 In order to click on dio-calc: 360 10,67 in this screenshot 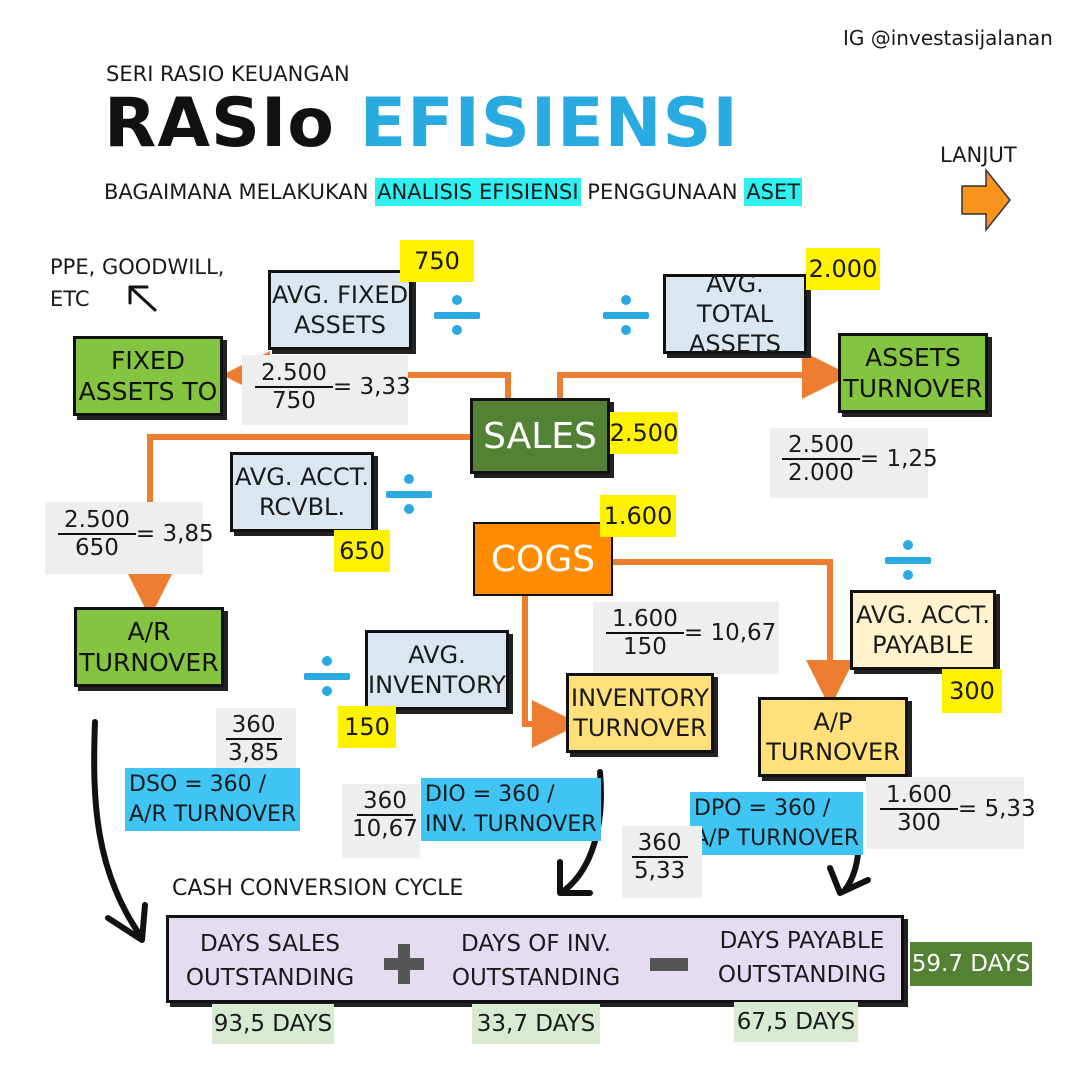, I will do `click(385, 815)`.